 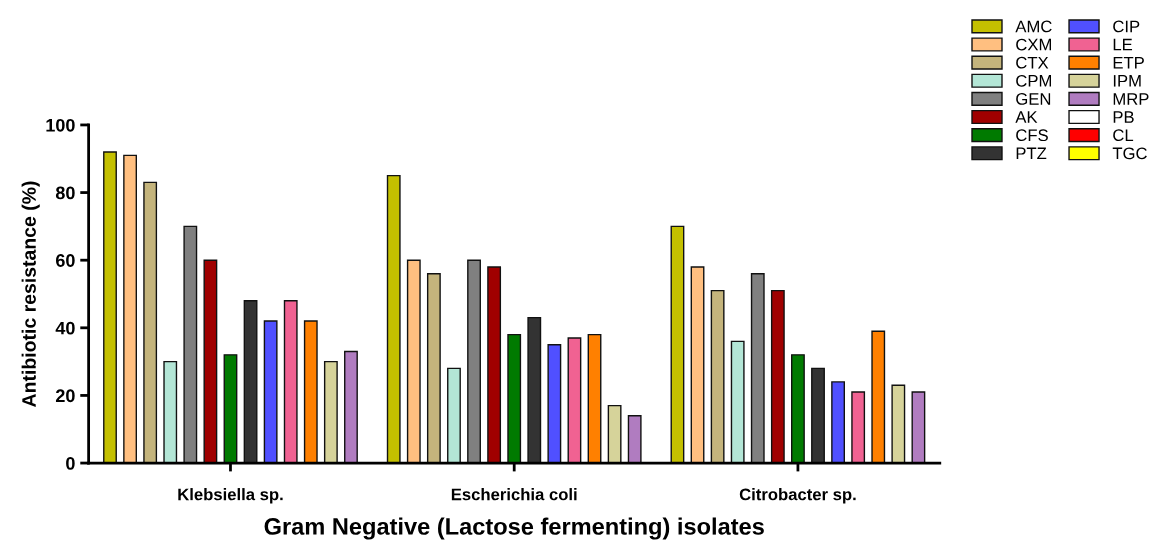 What do you see at coordinates (230, 496) in the screenshot?
I see `x-tick-label: Klebsiella sp.` at bounding box center [230, 496].